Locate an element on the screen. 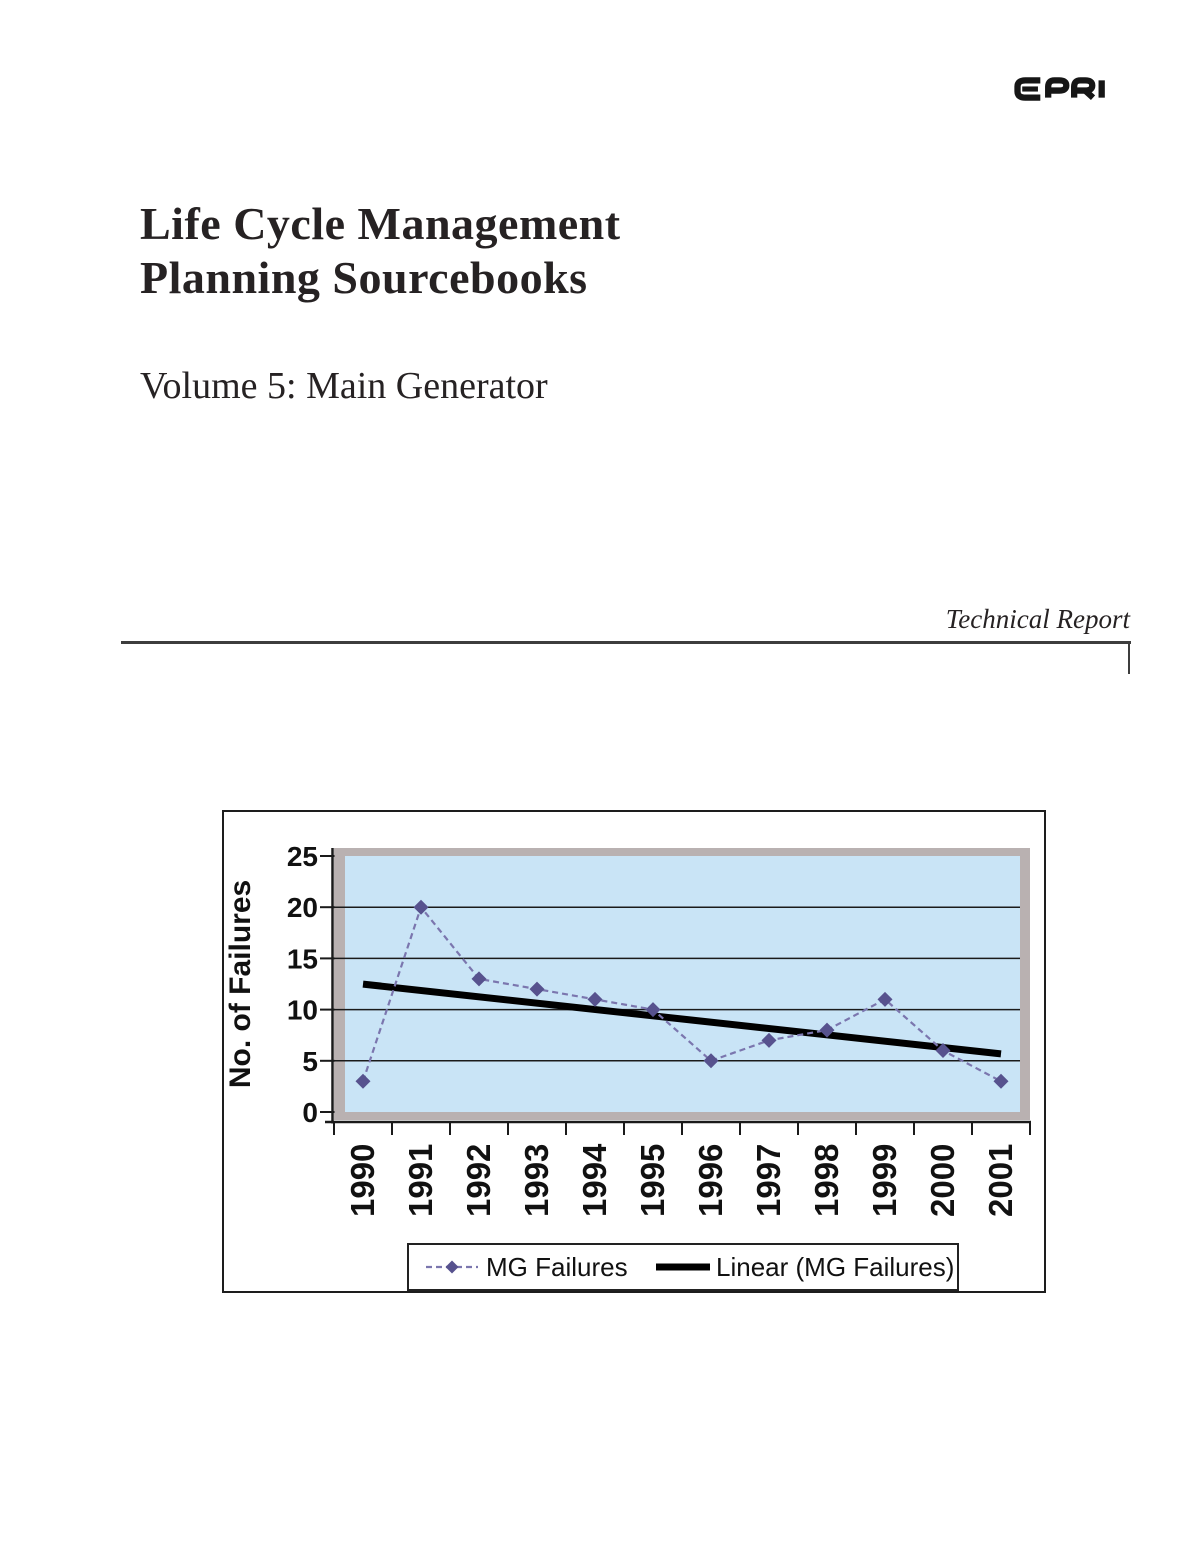 The image size is (1200, 1553). page-title-line1: Life Cycle Management is located at coordinates (380, 223).